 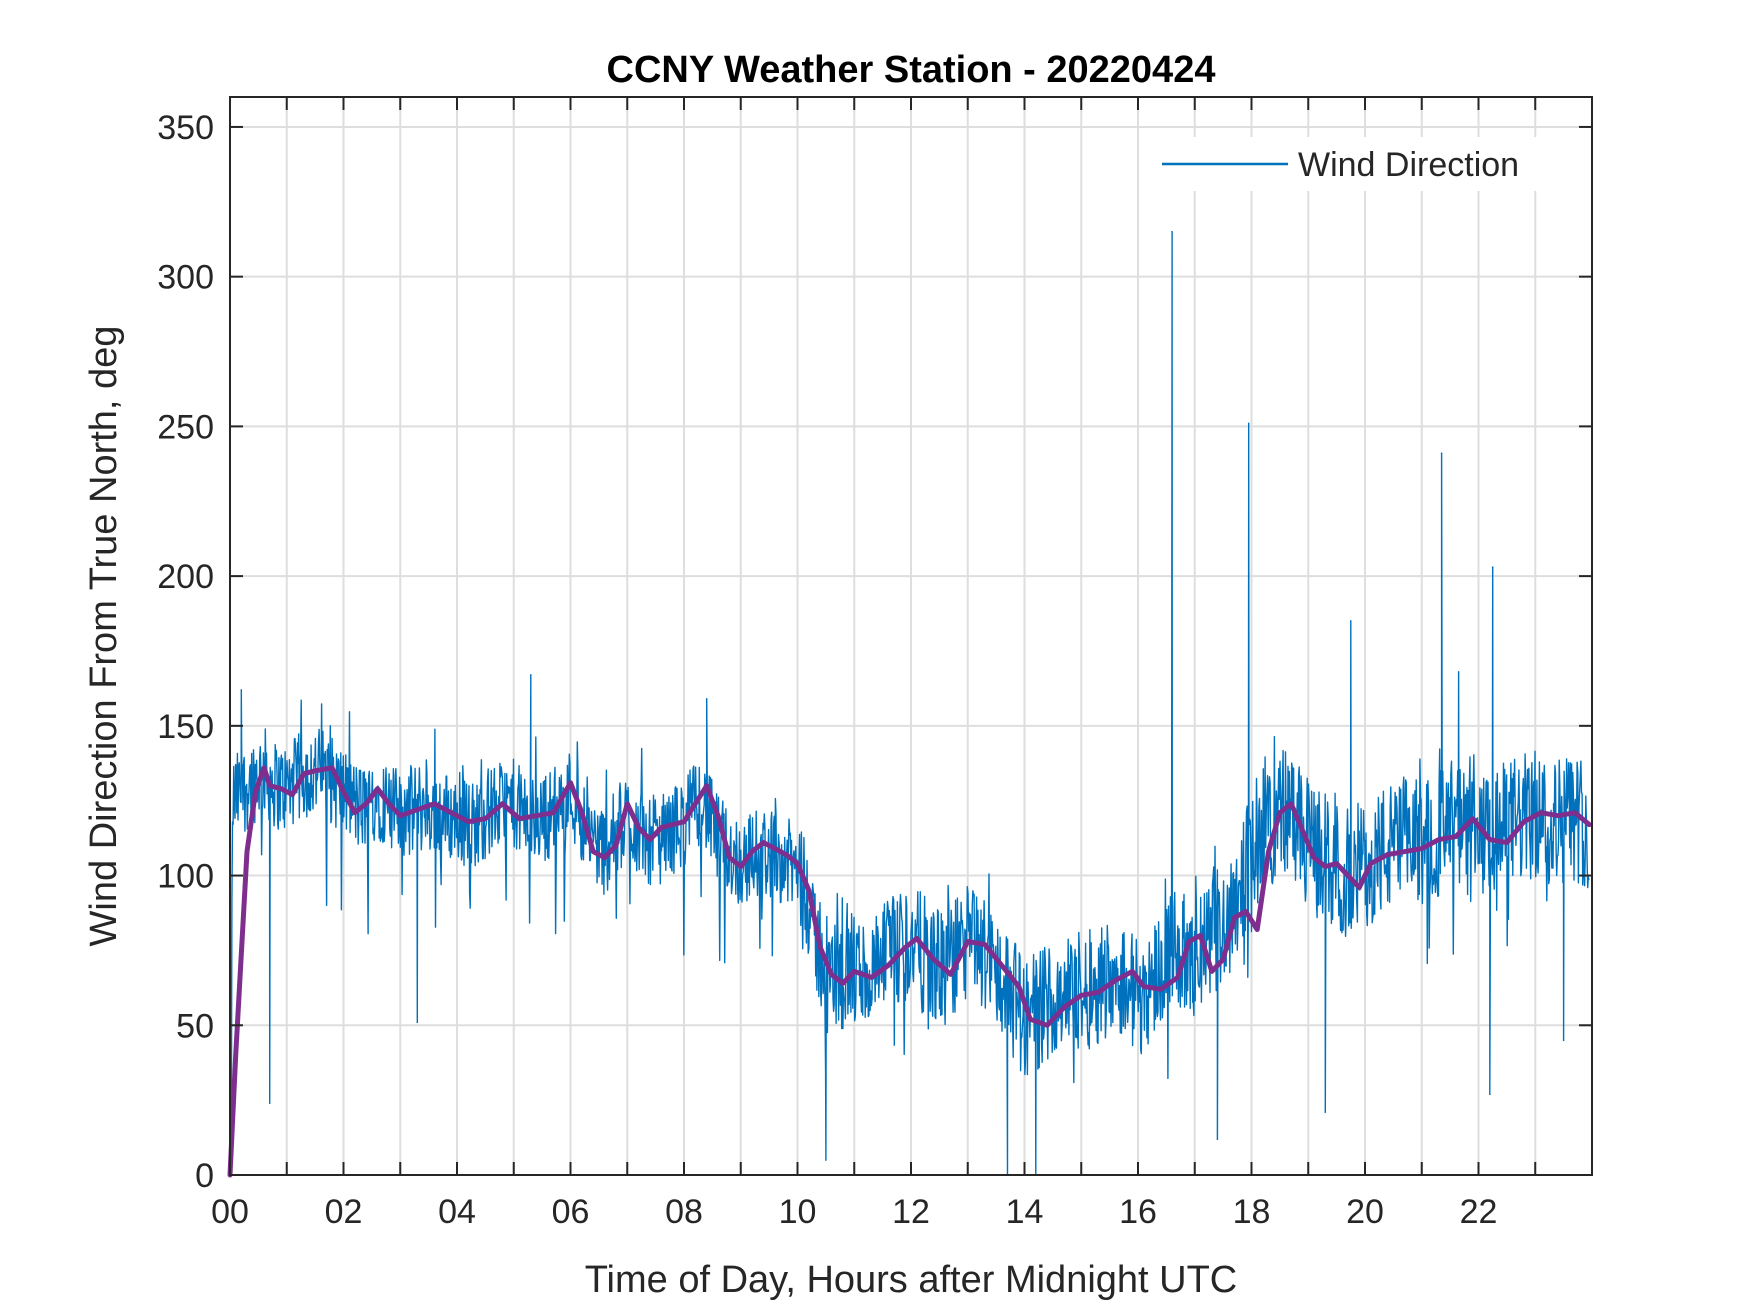 What do you see at coordinates (911, 1212) in the screenshot?
I see `x-tick-label: 12` at bounding box center [911, 1212].